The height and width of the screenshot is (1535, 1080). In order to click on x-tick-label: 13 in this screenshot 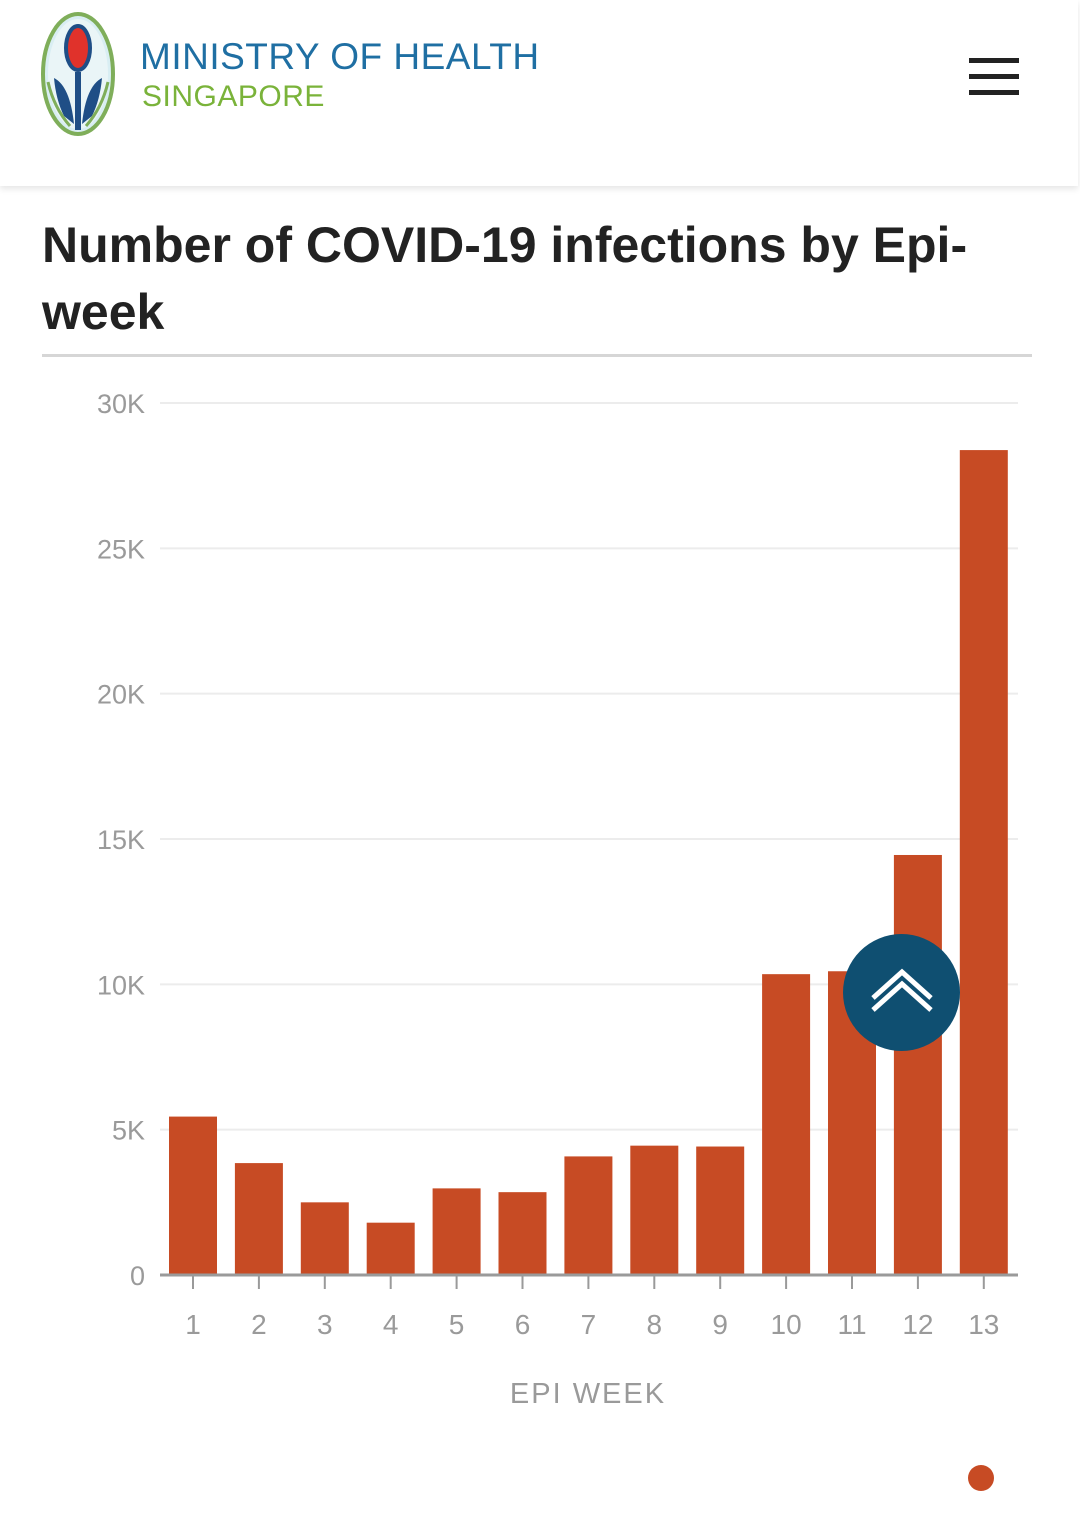, I will do `click(983, 1324)`.